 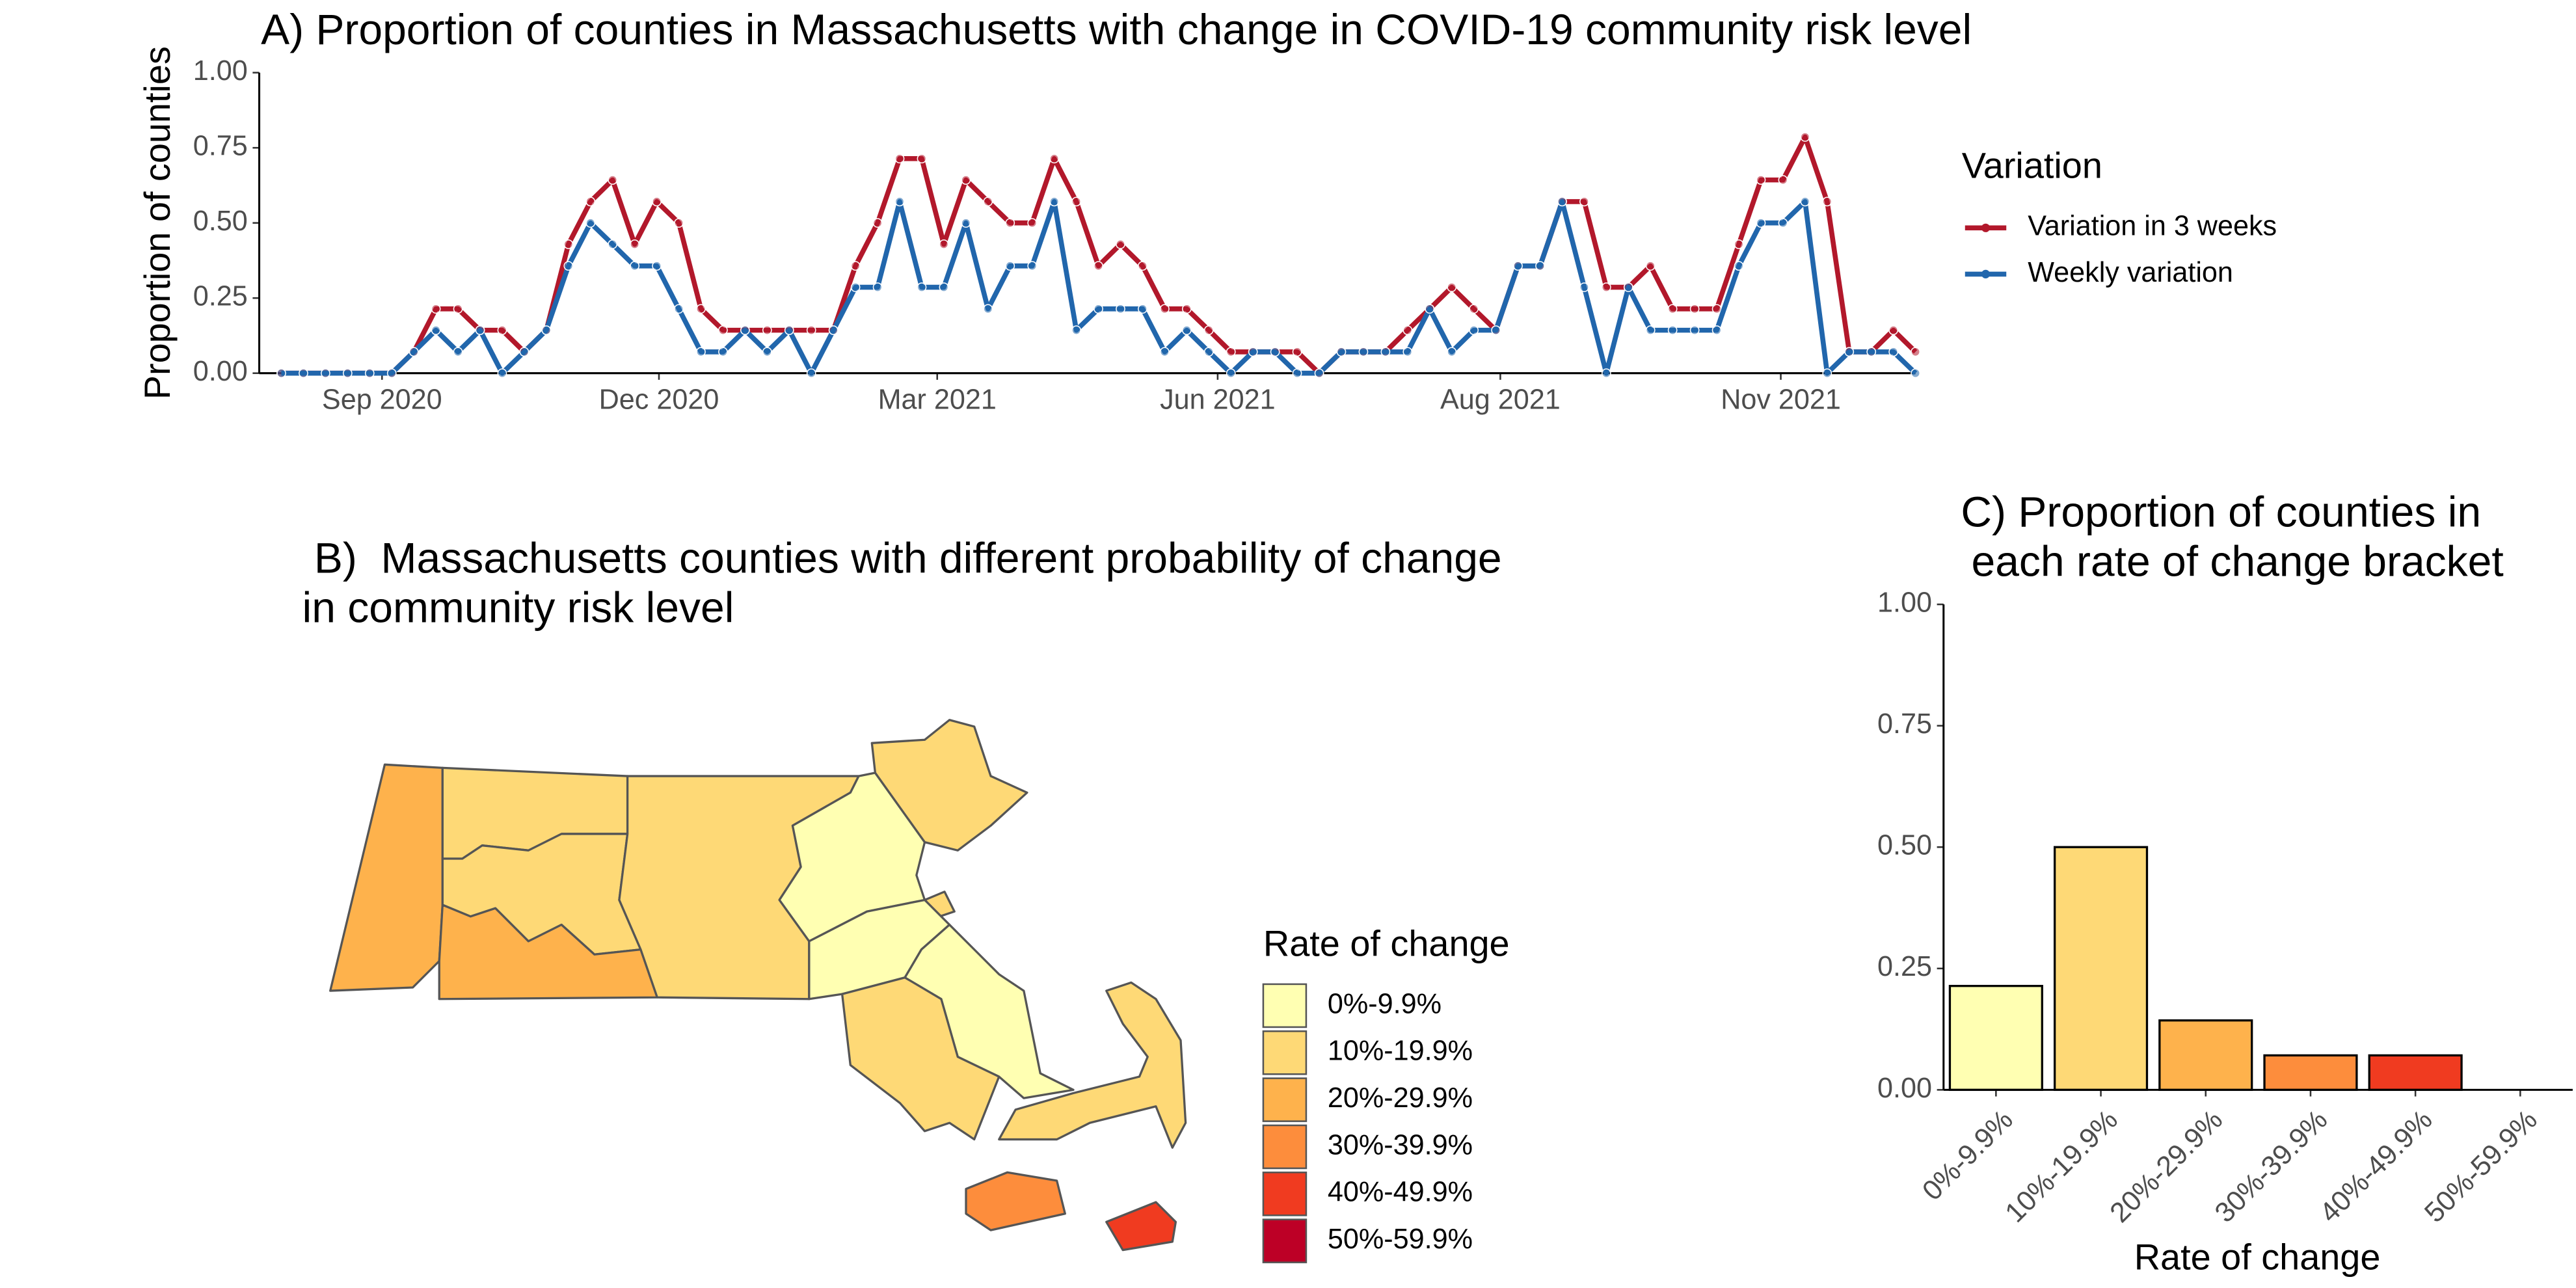 What do you see at coordinates (2130, 272) in the screenshot?
I see `legend-label: Weekly variation` at bounding box center [2130, 272].